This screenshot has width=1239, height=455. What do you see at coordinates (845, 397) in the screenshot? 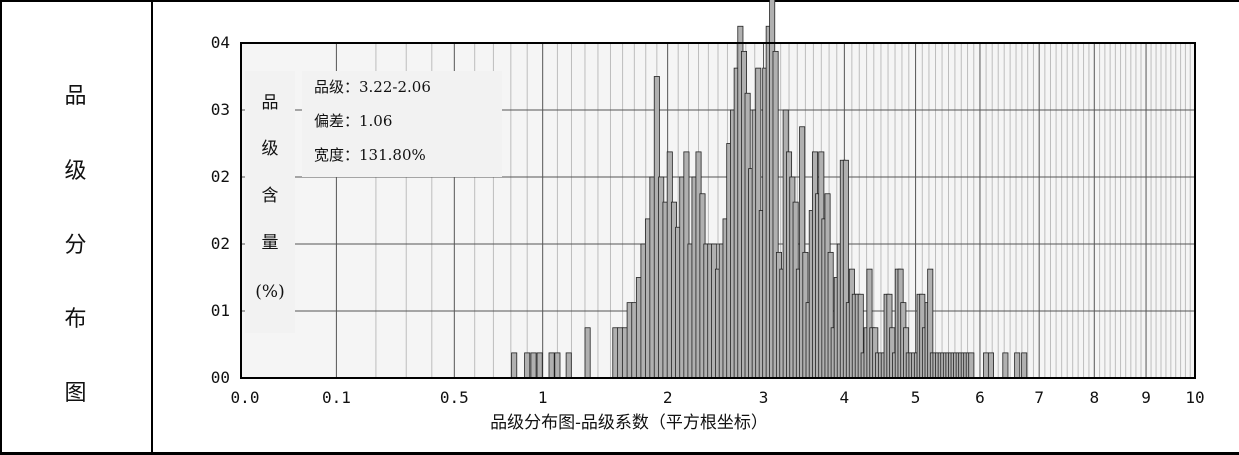
I see `x-tick-label: 4` at bounding box center [845, 397].